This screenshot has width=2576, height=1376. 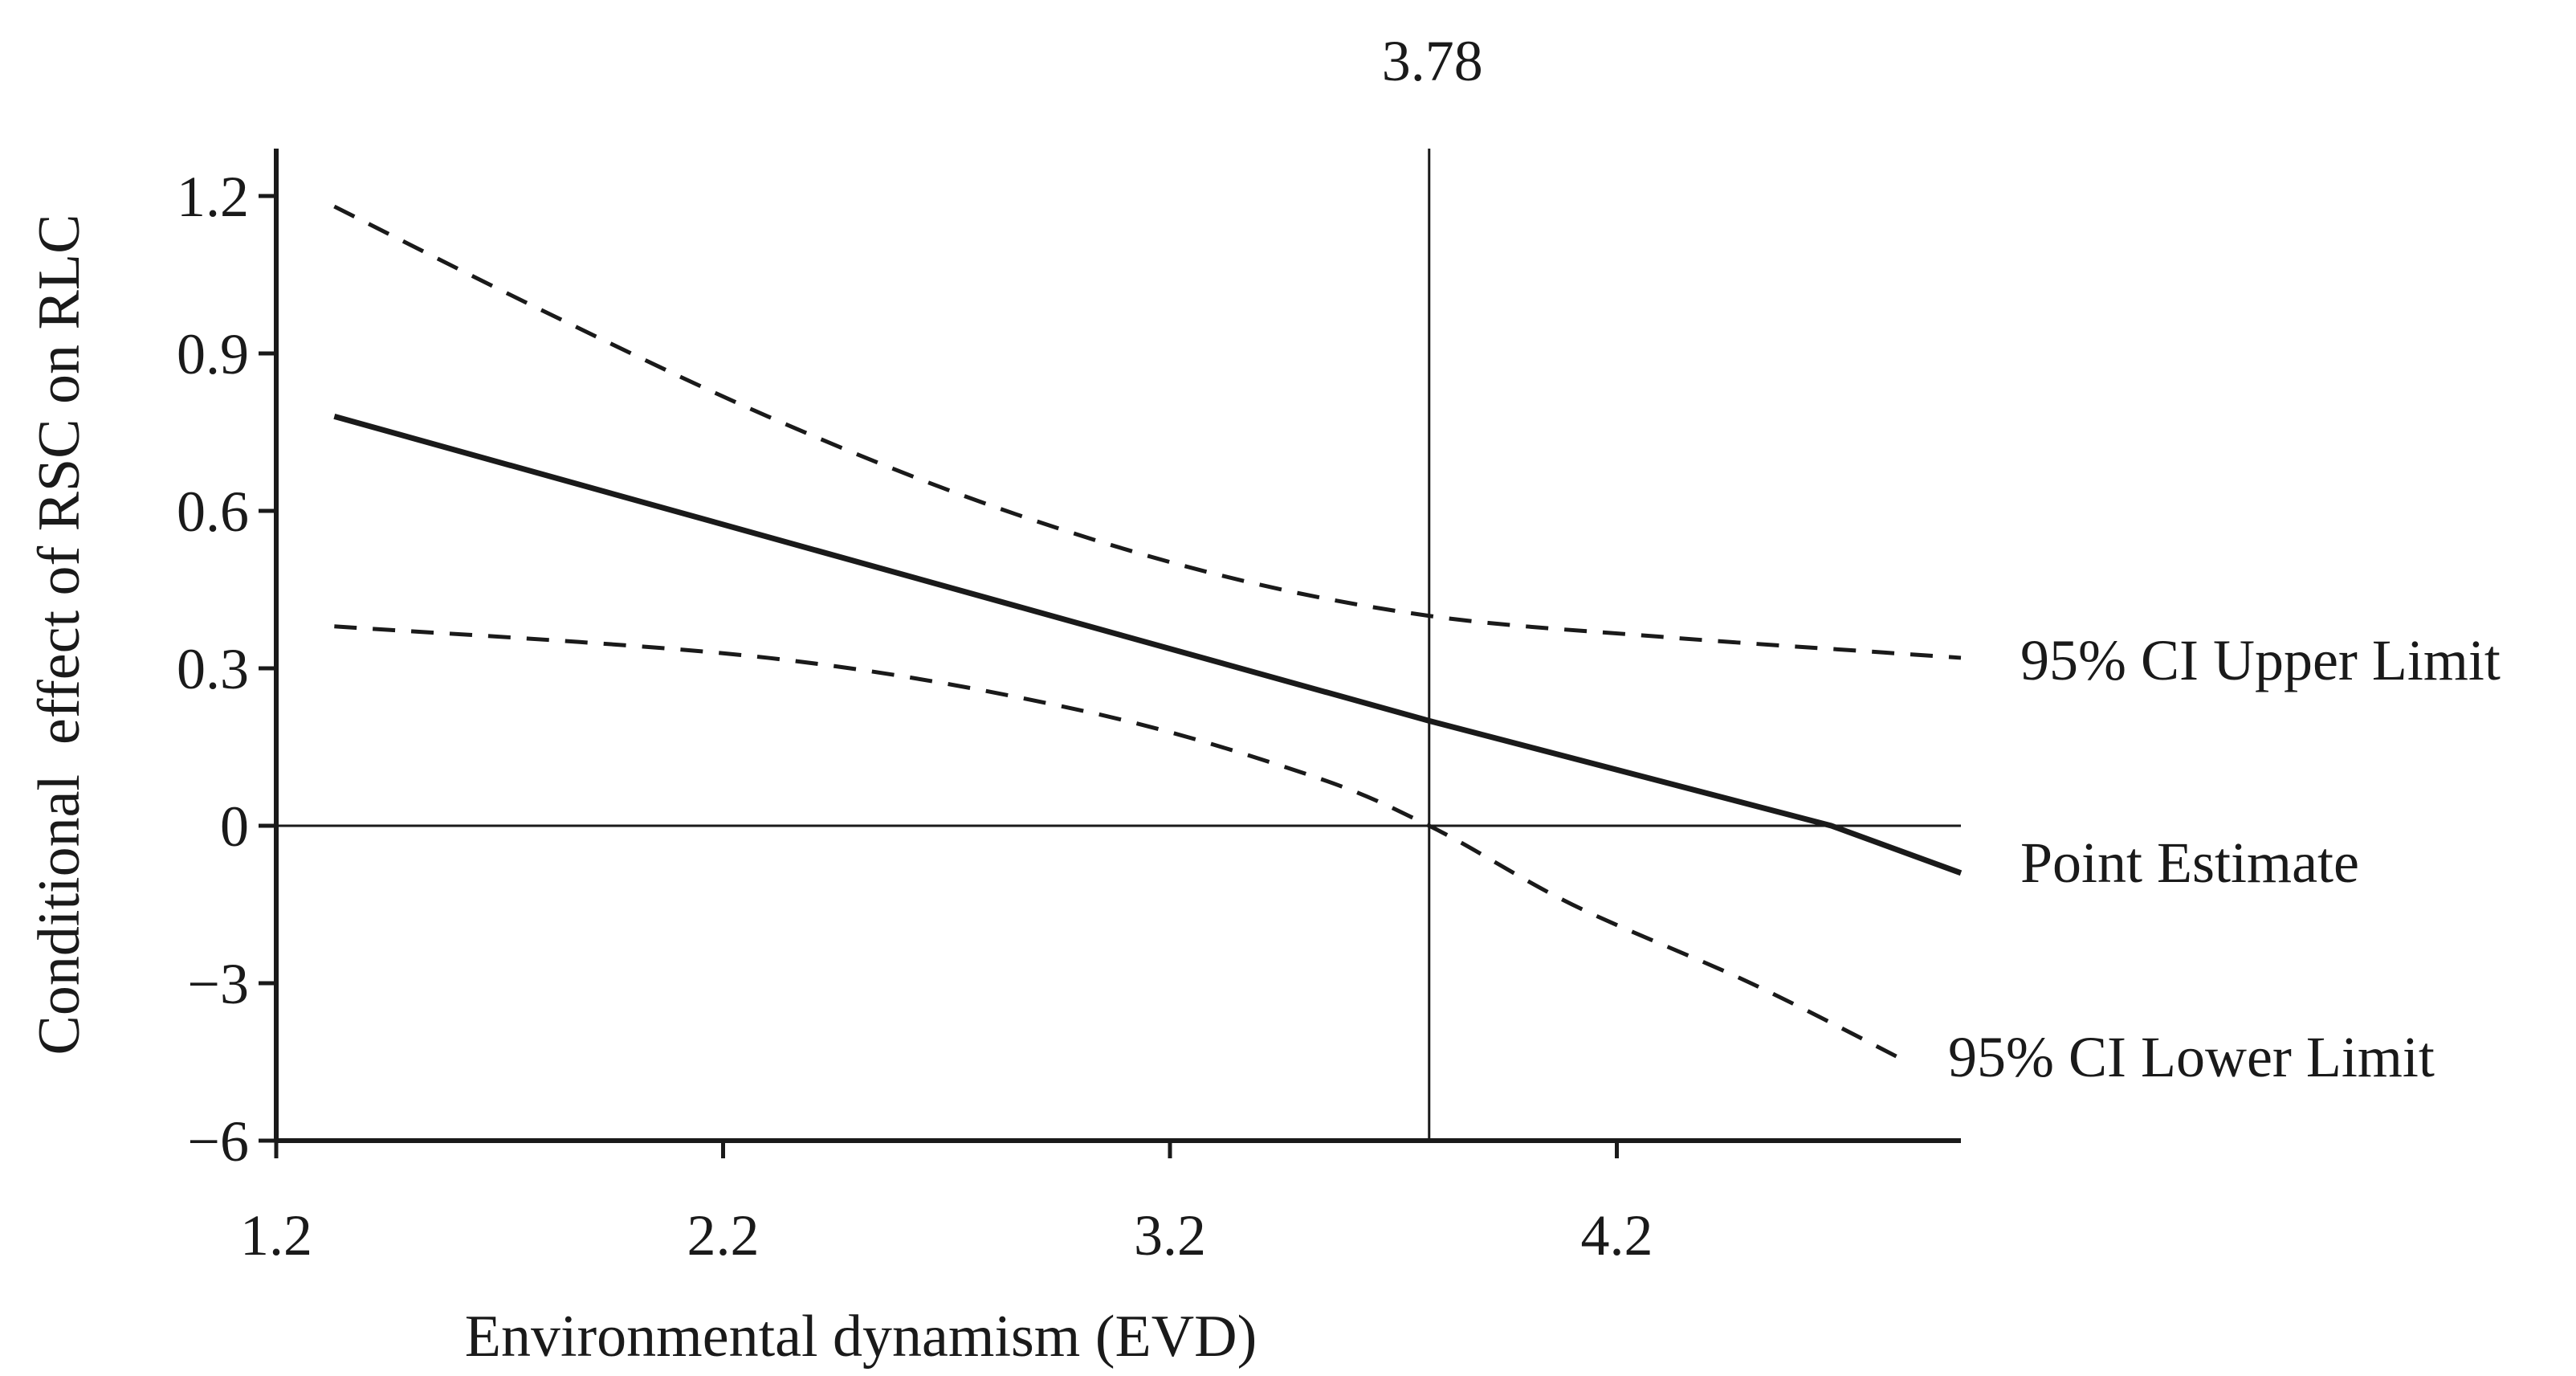 I want to click on x-tick-label: 3.2, so click(x=1170, y=1235).